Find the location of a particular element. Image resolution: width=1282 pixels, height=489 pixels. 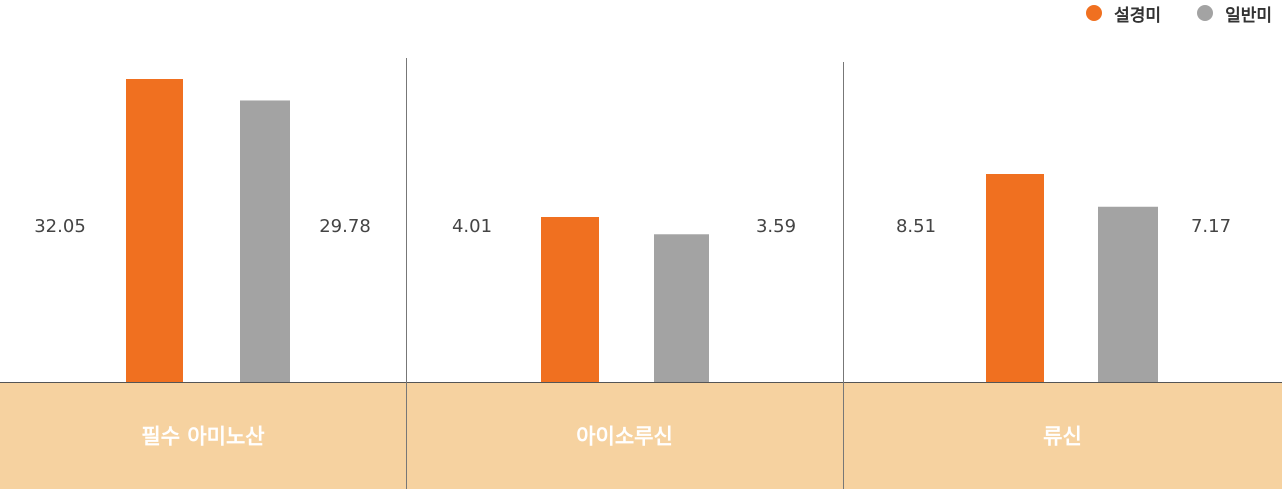

legend-label-series-2: 일반미 is located at coordinates (1248, 15).